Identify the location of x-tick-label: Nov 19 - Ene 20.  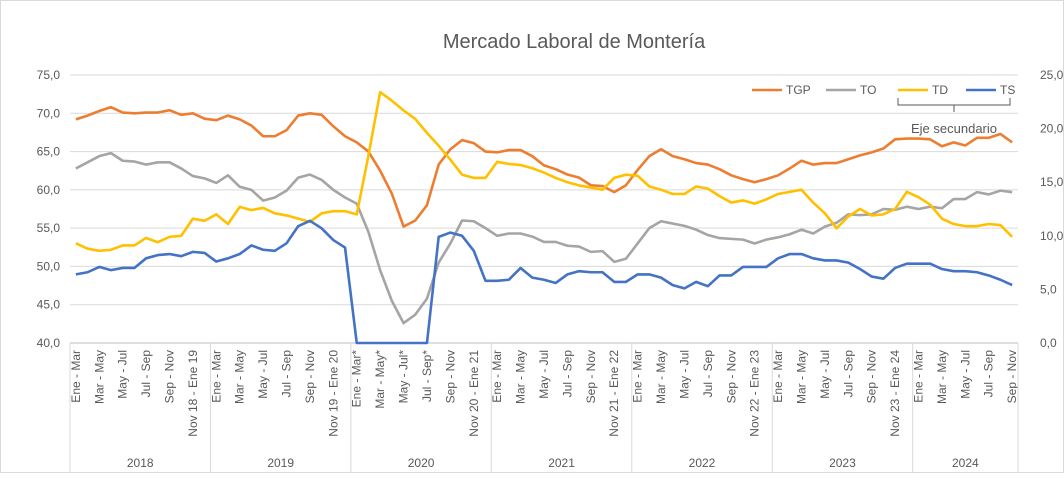
(333, 393).